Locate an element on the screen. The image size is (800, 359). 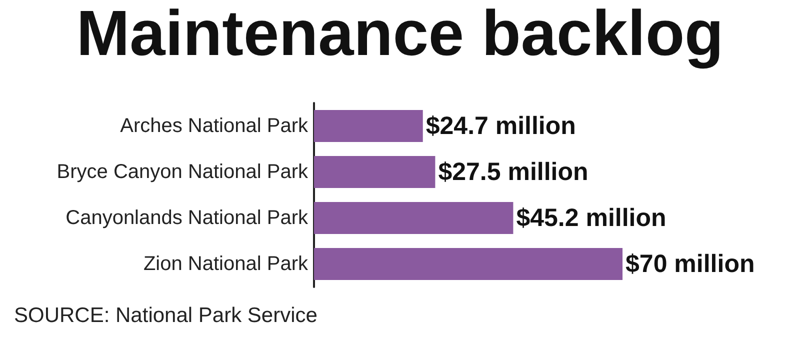
source-note: SOURCE: National Park Service is located at coordinates (166, 315).